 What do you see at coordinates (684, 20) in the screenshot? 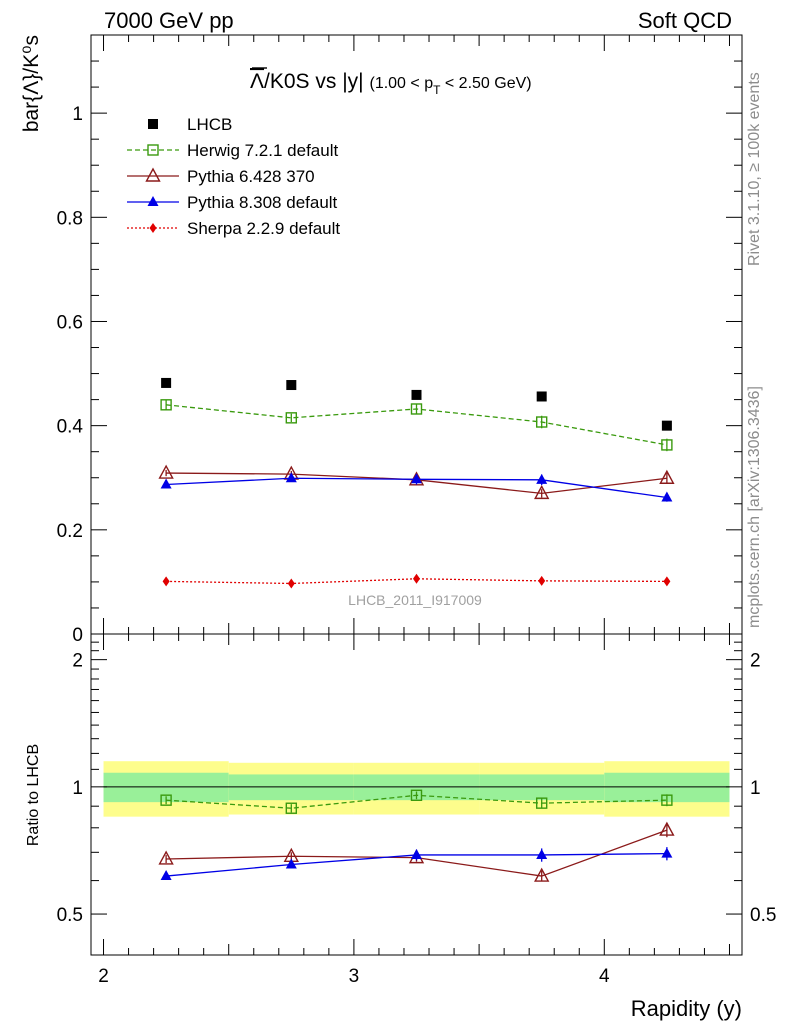
I see `topic-label: Soft QCD` at bounding box center [684, 20].